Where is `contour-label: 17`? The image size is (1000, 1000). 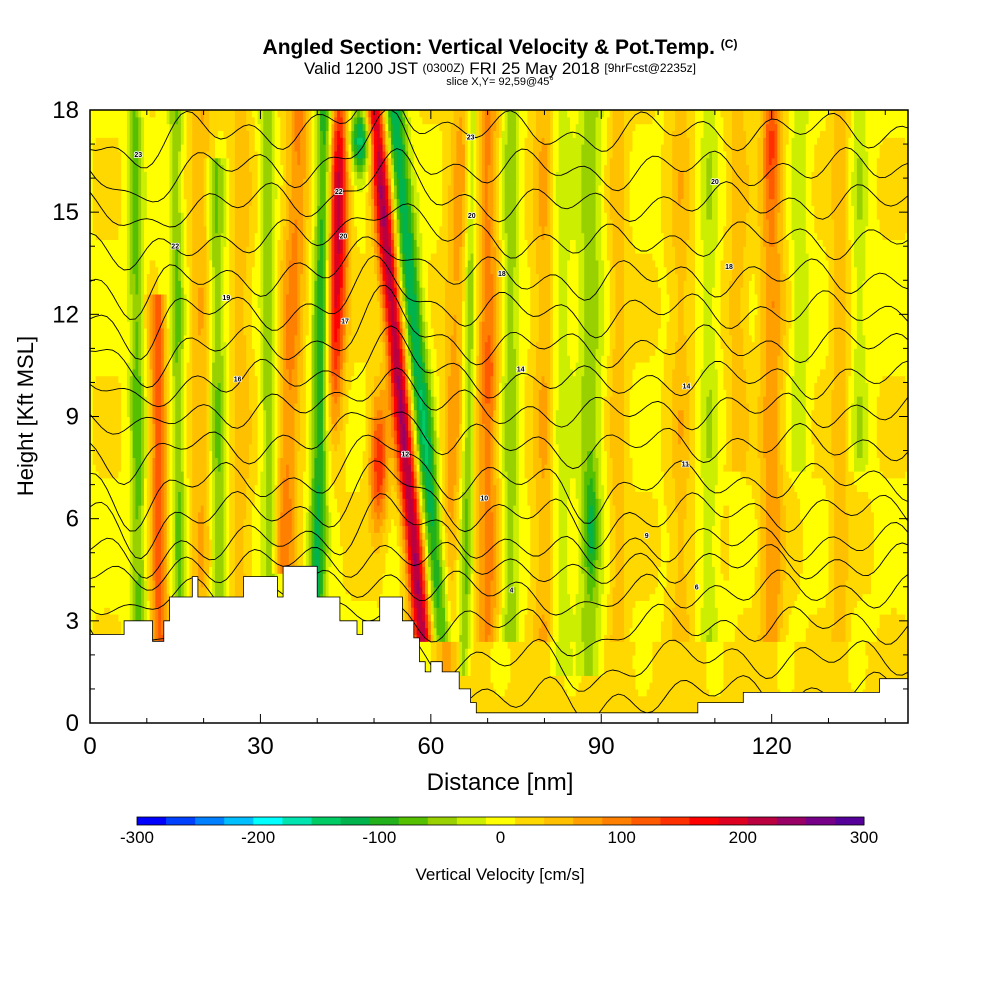 contour-label: 17 is located at coordinates (345, 322).